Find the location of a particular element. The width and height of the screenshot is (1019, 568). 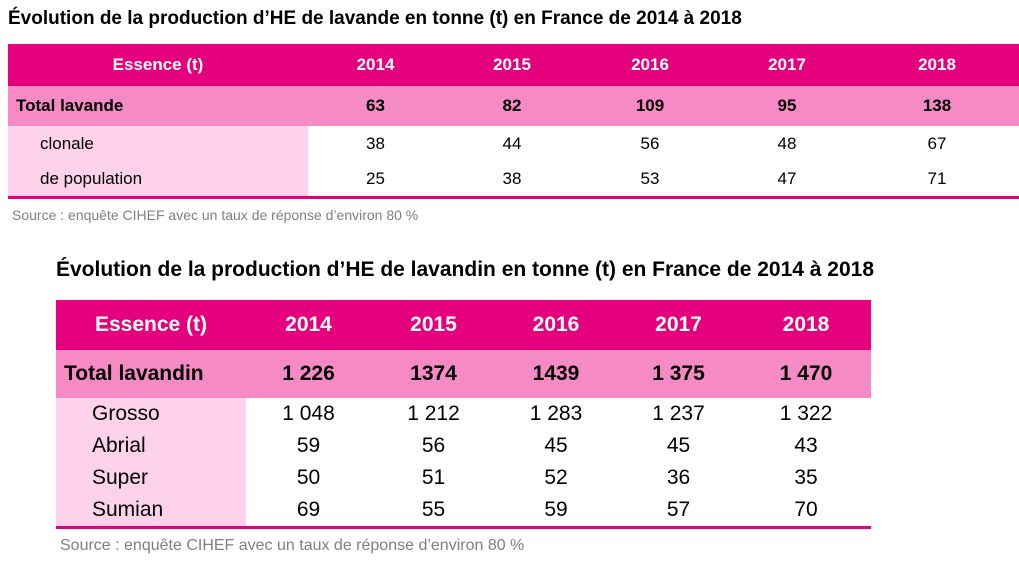

row-label: Grosso is located at coordinates (151, 414).